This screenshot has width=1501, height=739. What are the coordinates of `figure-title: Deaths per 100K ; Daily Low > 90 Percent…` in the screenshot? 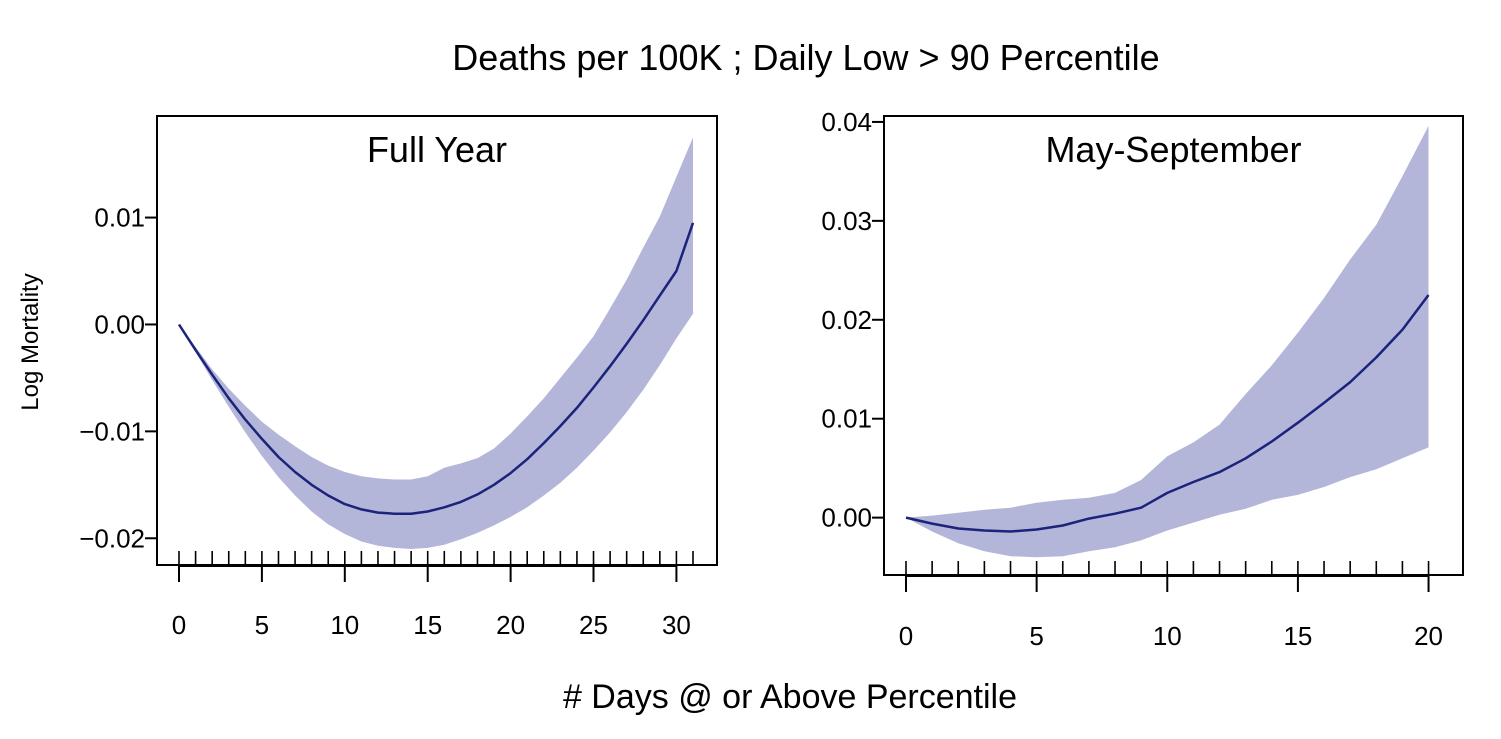 It's located at (805, 57).